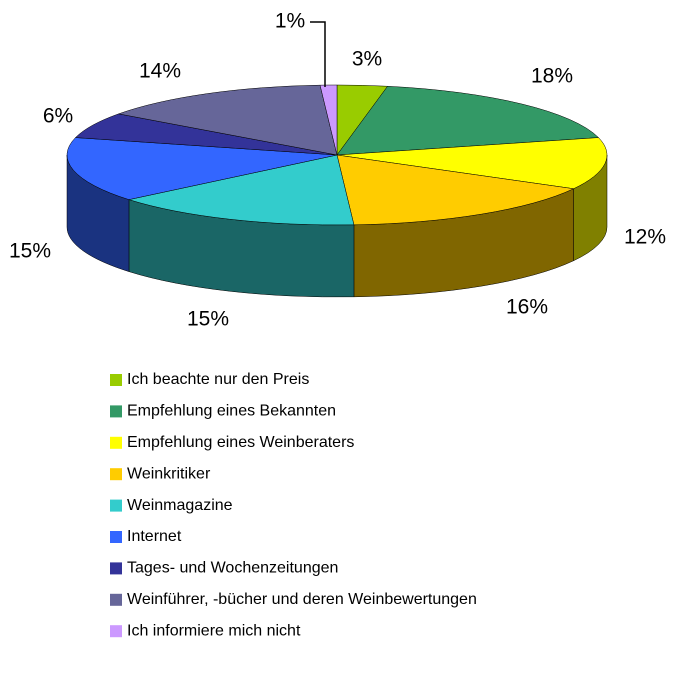  Describe the element at coordinates (527, 307) in the screenshot. I see `data-label: 16%` at that location.